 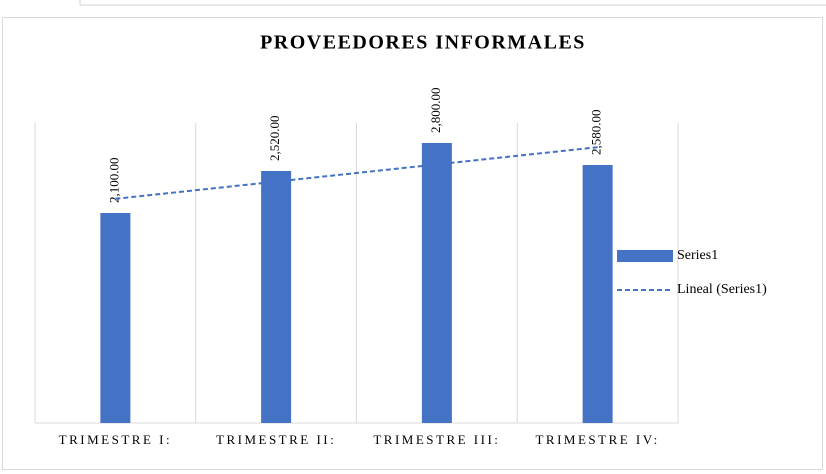 What do you see at coordinates (115, 439) in the screenshot?
I see `x-tick-label: TRIMESTRE I:` at bounding box center [115, 439].